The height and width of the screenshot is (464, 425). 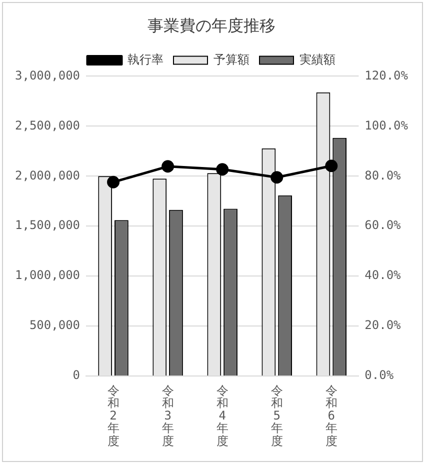 I want to click on y-tick-label: 1,000,000, so click(x=47, y=275).